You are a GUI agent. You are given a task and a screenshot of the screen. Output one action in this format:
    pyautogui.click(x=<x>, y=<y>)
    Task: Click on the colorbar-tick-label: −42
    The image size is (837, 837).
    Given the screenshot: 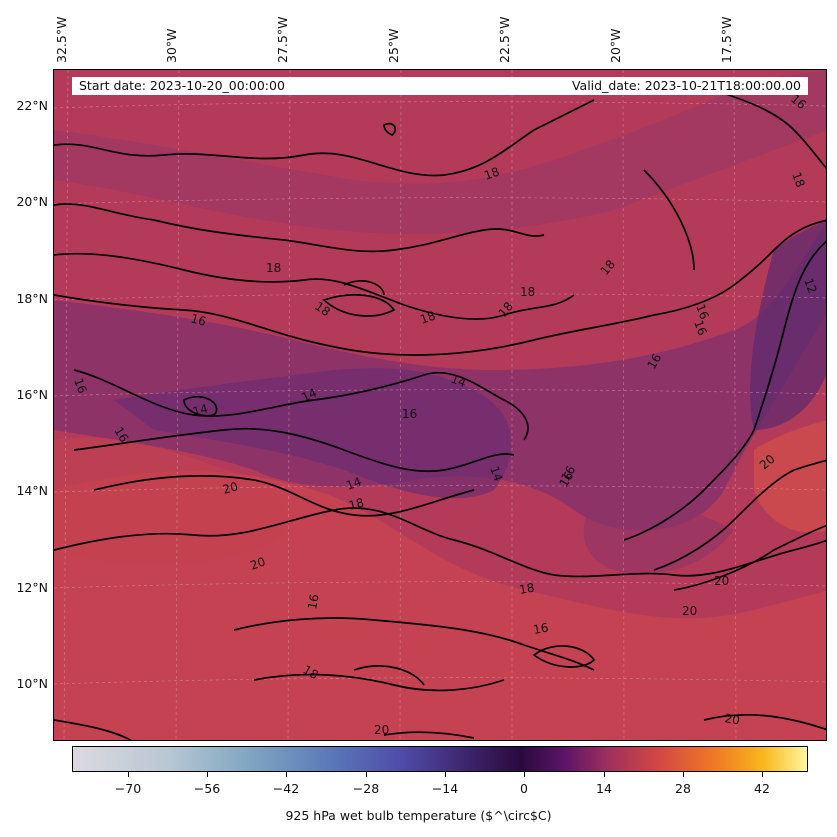 What is the action you would take?
    pyautogui.click(x=286, y=788)
    